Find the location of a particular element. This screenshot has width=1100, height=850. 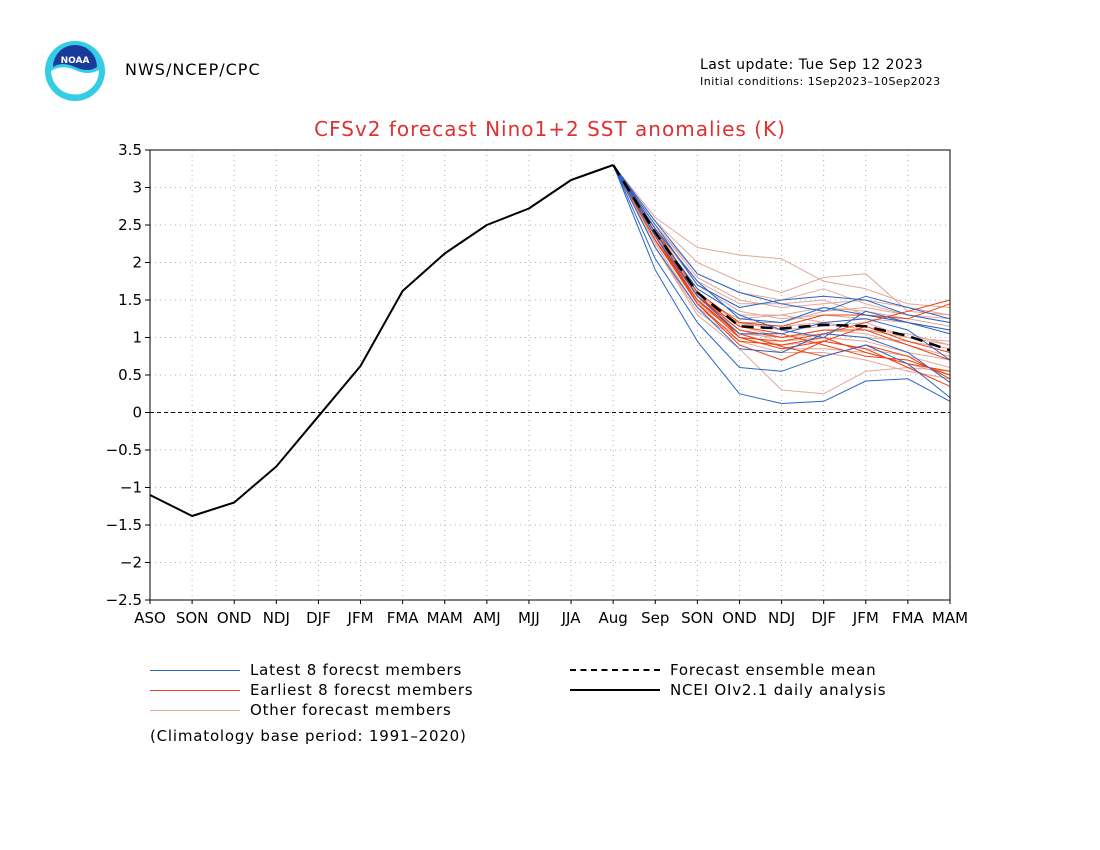

initial-conditions: Initial conditions: 1Sep2023–10Sep2023 is located at coordinates (820, 81).